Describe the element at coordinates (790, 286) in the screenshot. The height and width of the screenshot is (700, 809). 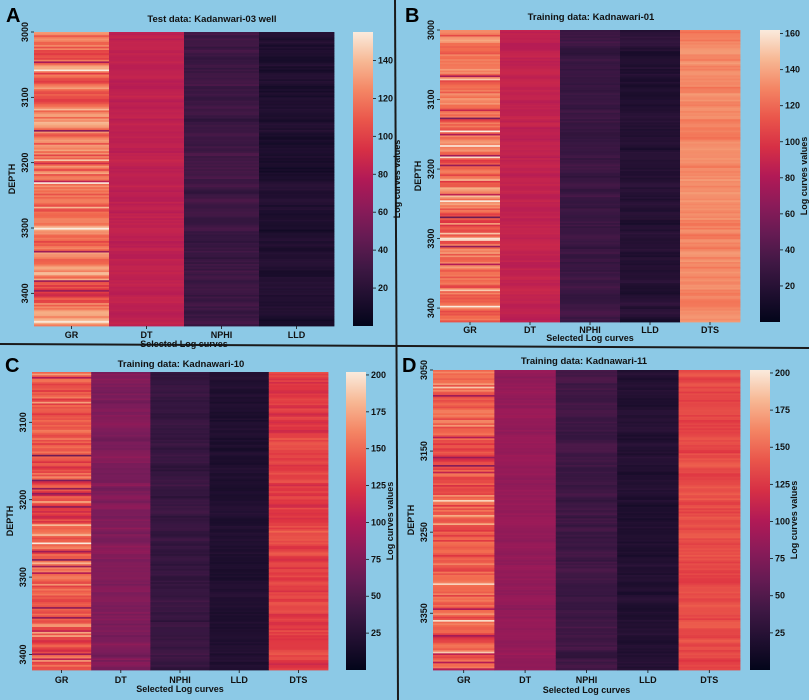
I see `colorbar-tick-label: 20` at that location.